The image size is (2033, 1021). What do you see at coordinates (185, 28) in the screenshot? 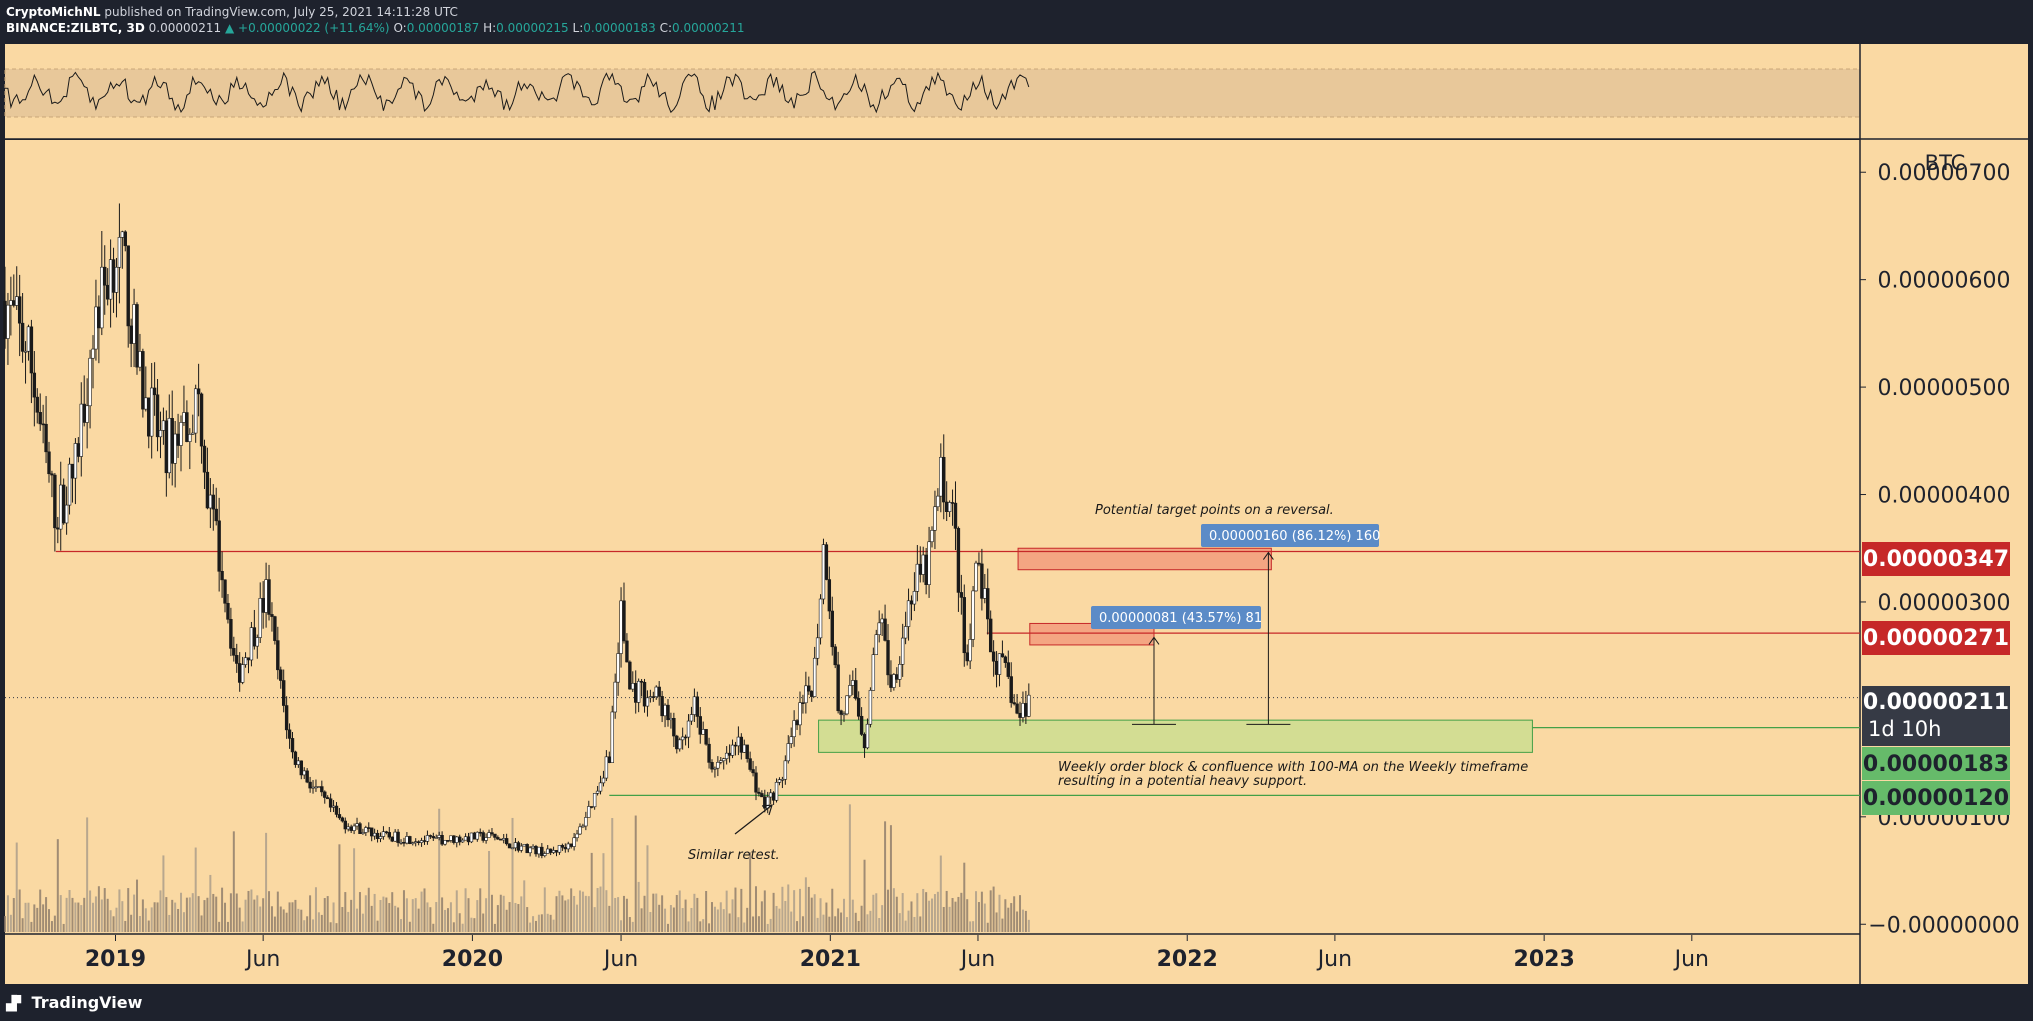
I see `last-price-text: 0.00000211` at bounding box center [185, 28].